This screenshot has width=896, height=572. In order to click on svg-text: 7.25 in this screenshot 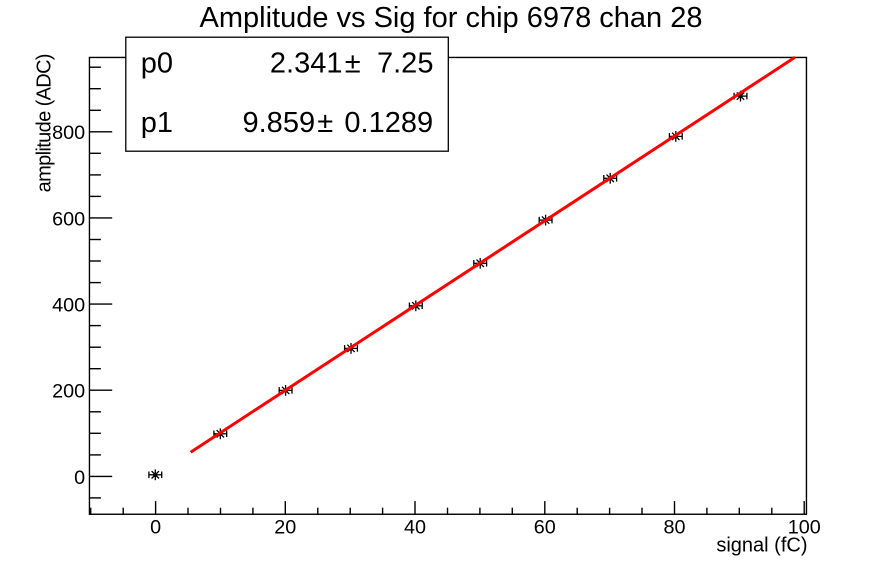, I will do `click(405, 64)`.